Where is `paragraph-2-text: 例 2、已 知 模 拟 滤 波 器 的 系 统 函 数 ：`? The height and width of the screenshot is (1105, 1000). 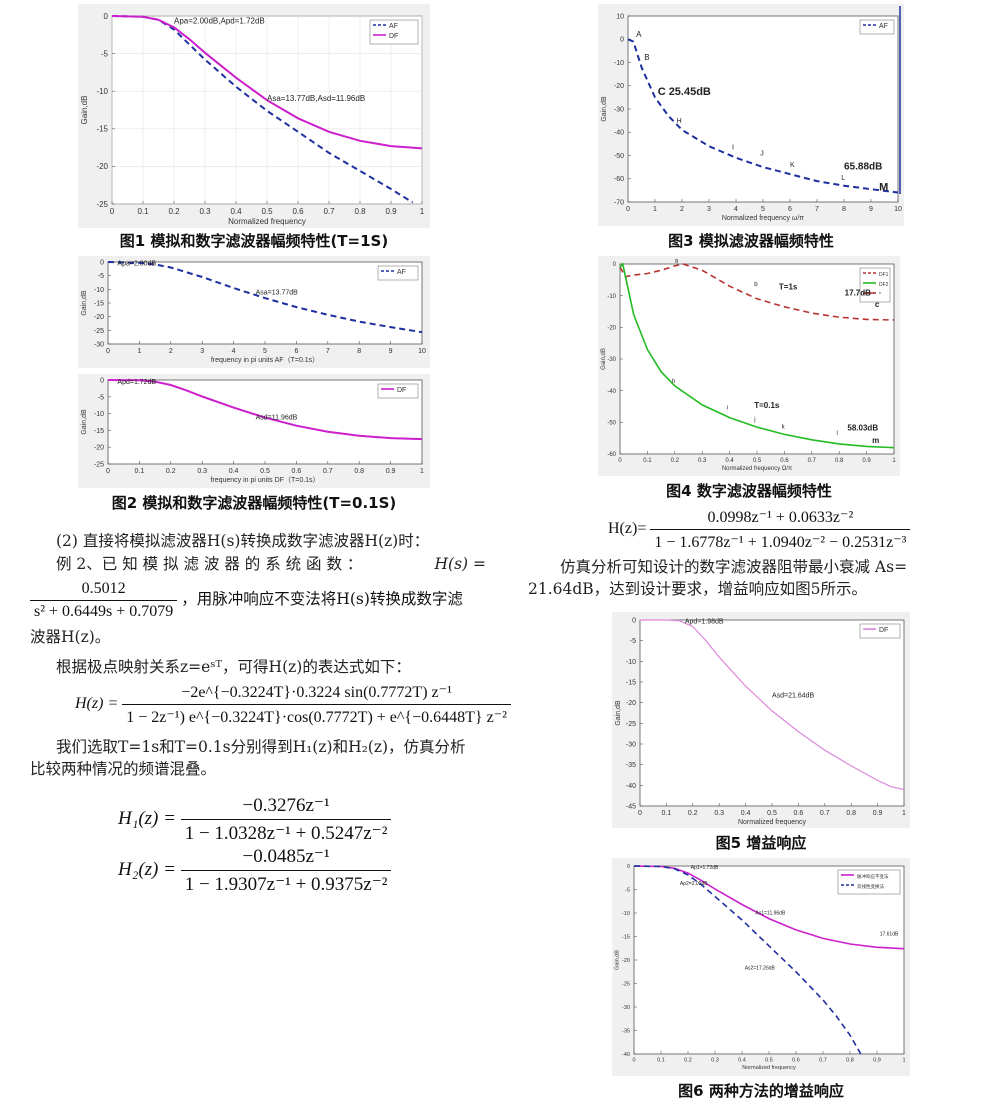
paragraph-2-text: 例 2、已 知 模 拟 滤 波 器 的 系 统 函 数 ： is located at coordinates (209, 564).